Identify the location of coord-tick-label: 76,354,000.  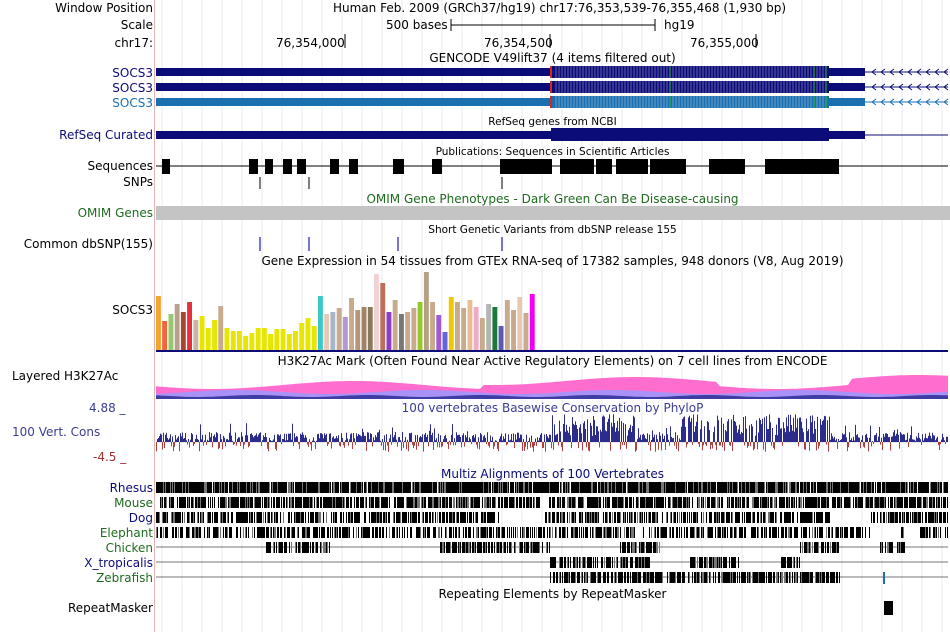
(310, 43).